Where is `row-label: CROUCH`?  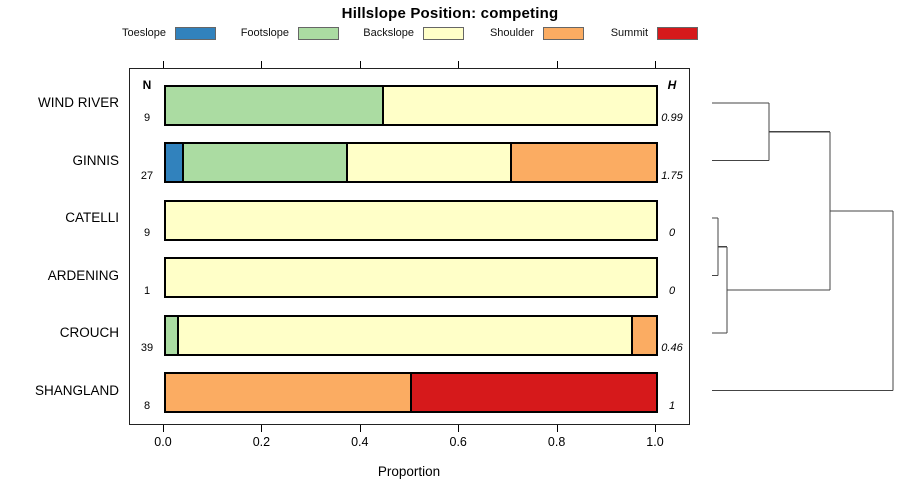 row-label: CROUCH is located at coordinates (89, 332).